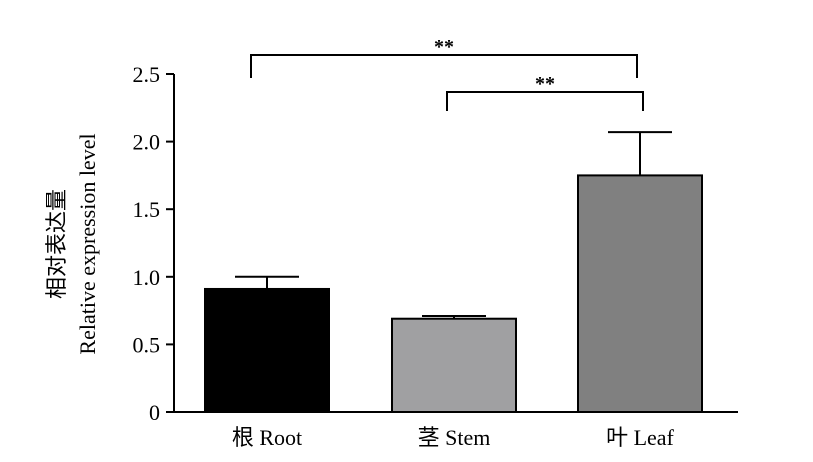 The height and width of the screenshot is (462, 813). I want to click on y-tick-label: 2.5, so click(147, 74).